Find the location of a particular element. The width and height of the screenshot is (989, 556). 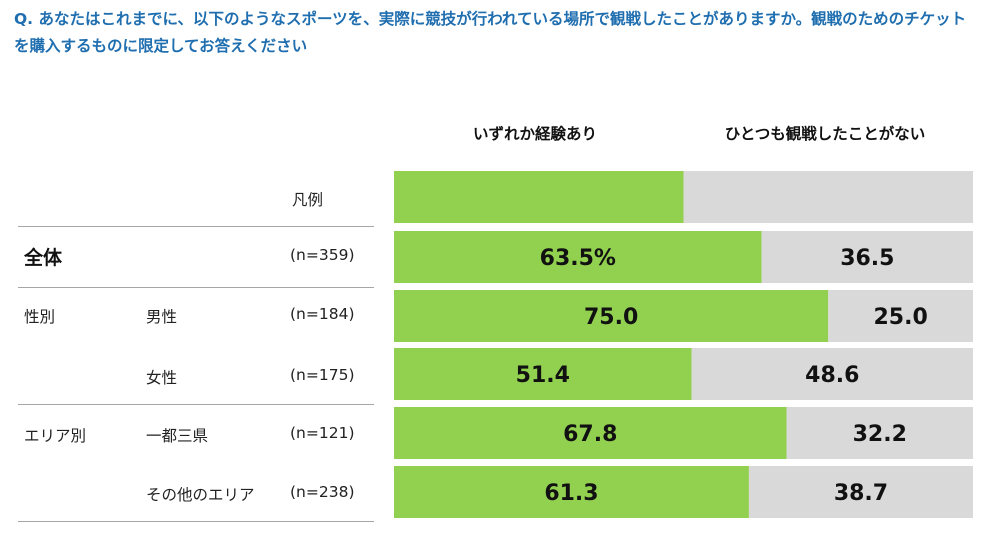

legend-bar-experienced is located at coordinates (539, 197).